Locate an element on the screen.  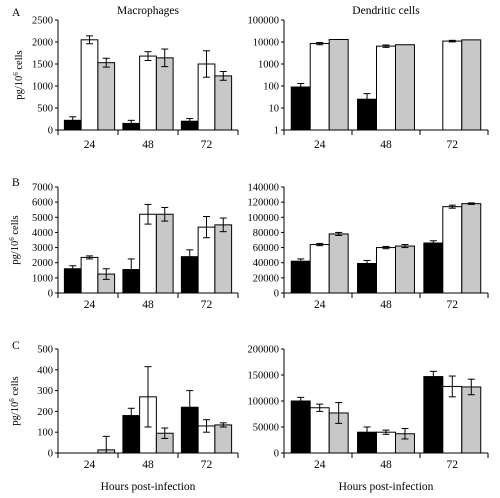
y-tick-label: 1 is located at coordinates (276, 131).